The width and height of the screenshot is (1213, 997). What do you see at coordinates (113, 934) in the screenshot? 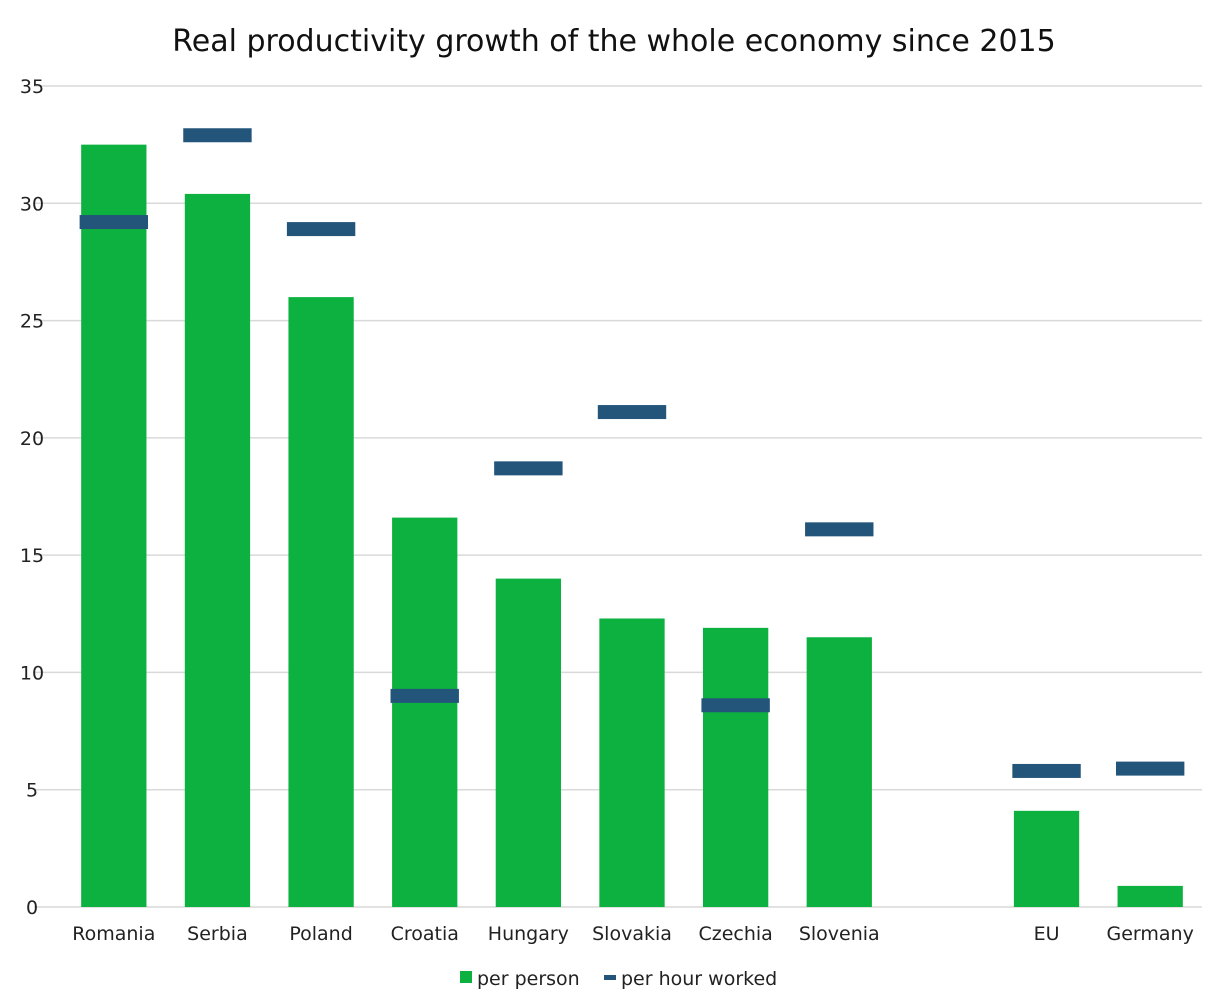
I see `x-tick-label-romania: Romania` at bounding box center [113, 934].